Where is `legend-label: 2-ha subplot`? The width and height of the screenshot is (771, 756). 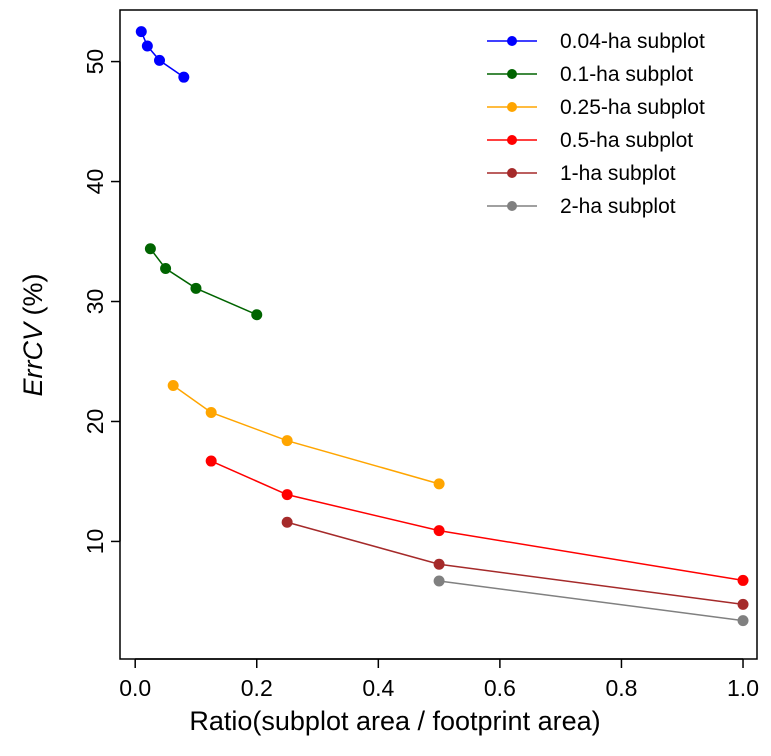 legend-label: 2-ha subplot is located at coordinates (618, 206).